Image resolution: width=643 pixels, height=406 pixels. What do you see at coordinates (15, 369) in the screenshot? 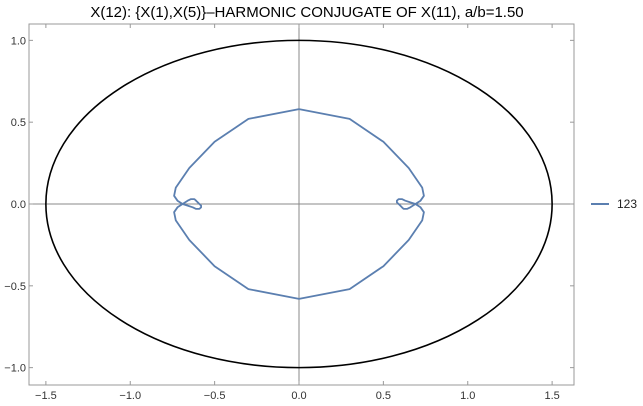
I see `y-tick-label: −1.0` at bounding box center [15, 369].